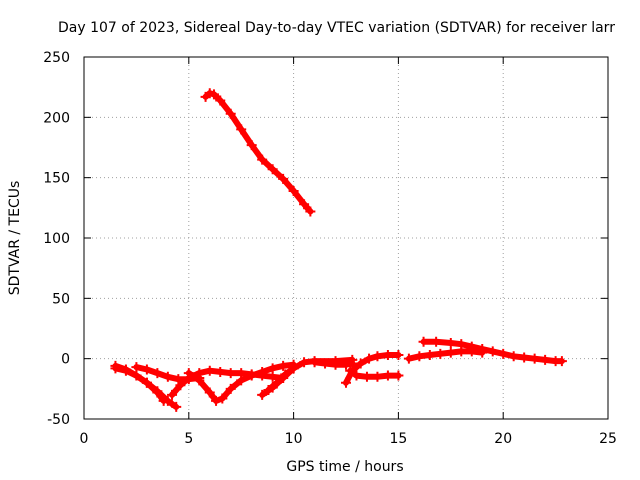 The width and height of the screenshot is (640, 480). I want to click on x-tick-label: 25, so click(608, 439).